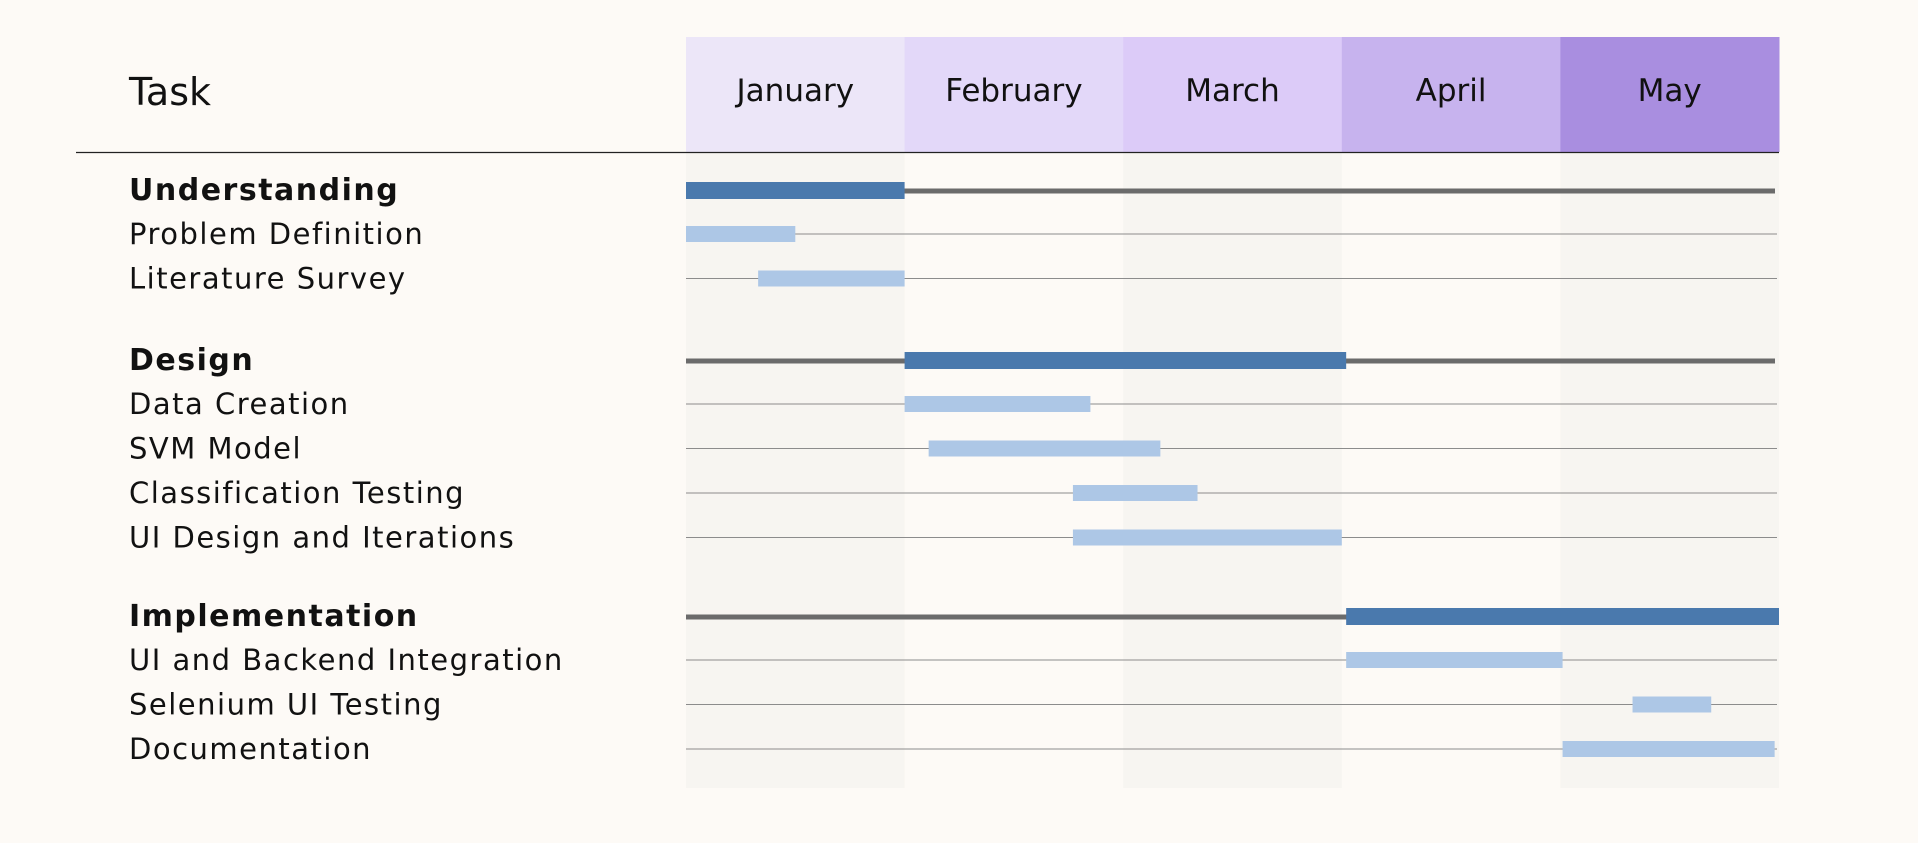 This screenshot has width=1918, height=843. What do you see at coordinates (239, 404) in the screenshot?
I see `task-label: Data Creation` at bounding box center [239, 404].